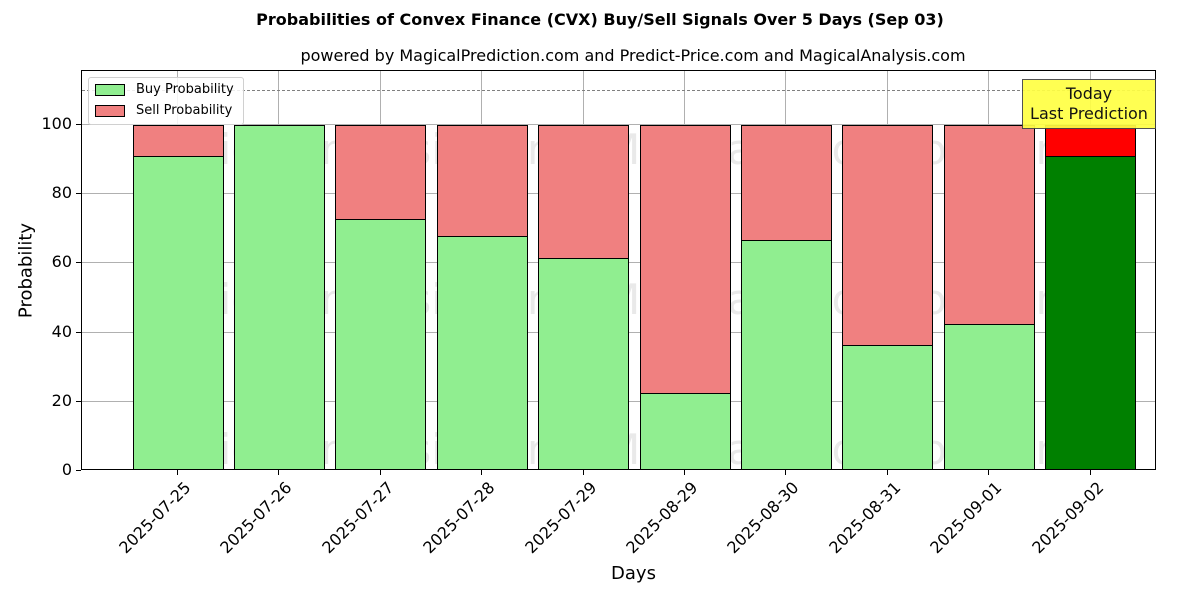 The height and width of the screenshot is (600, 1200). What do you see at coordinates (61, 262) in the screenshot?
I see `y-tick-label: 60` at bounding box center [61, 262].